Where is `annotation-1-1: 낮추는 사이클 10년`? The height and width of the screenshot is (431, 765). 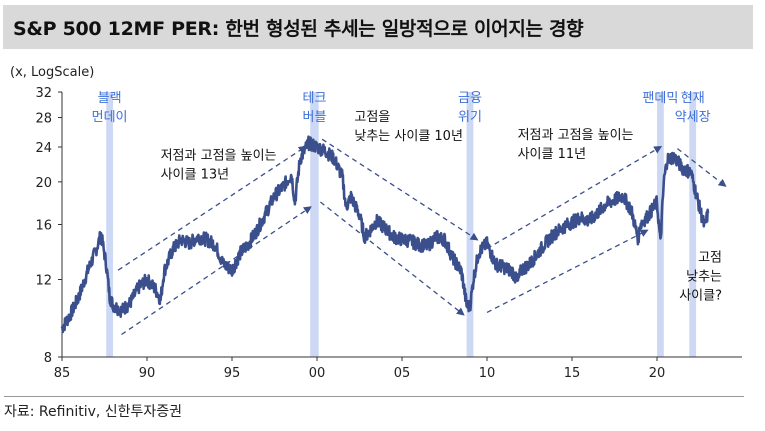
annotation-1-1: 낮추는 사이클 10년 is located at coordinates (408, 136).